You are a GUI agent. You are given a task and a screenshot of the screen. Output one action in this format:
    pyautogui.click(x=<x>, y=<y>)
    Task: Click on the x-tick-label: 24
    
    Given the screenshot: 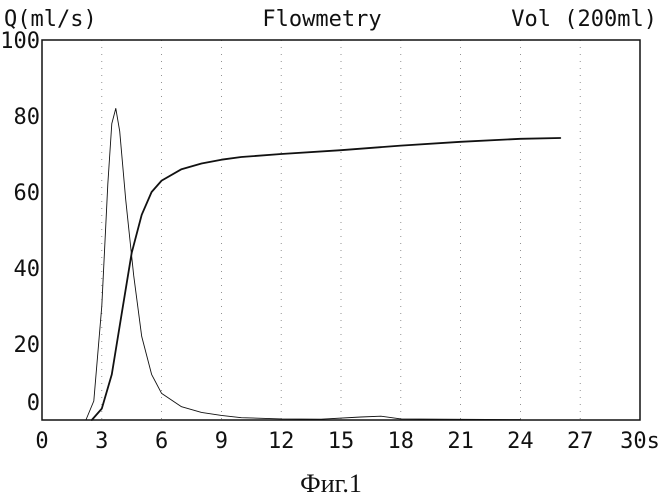 What is the action you would take?
    pyautogui.click(x=520, y=441)
    